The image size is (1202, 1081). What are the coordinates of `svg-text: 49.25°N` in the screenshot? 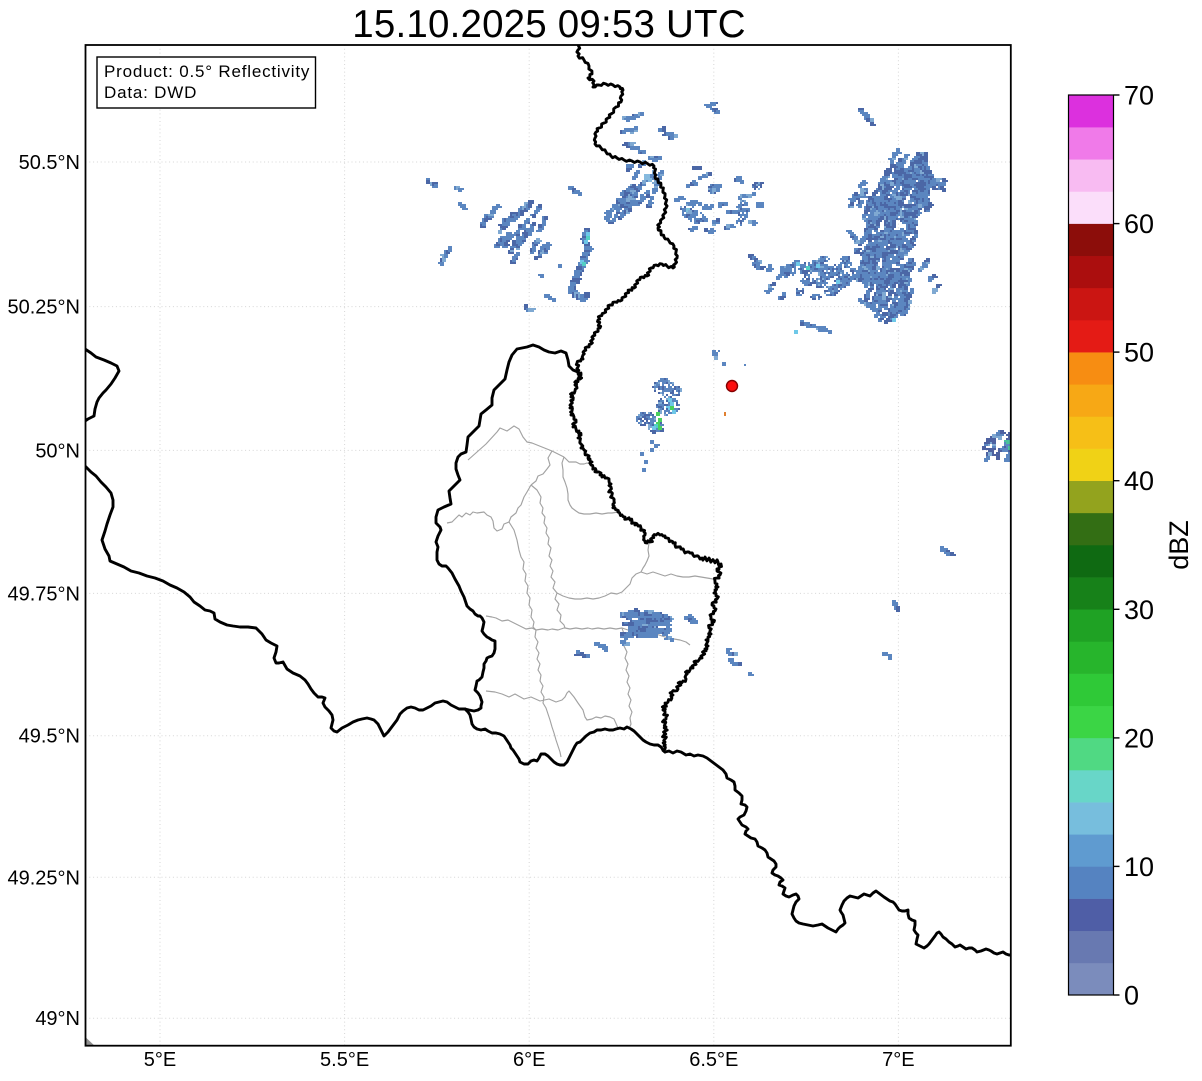 It's located at (44, 878).